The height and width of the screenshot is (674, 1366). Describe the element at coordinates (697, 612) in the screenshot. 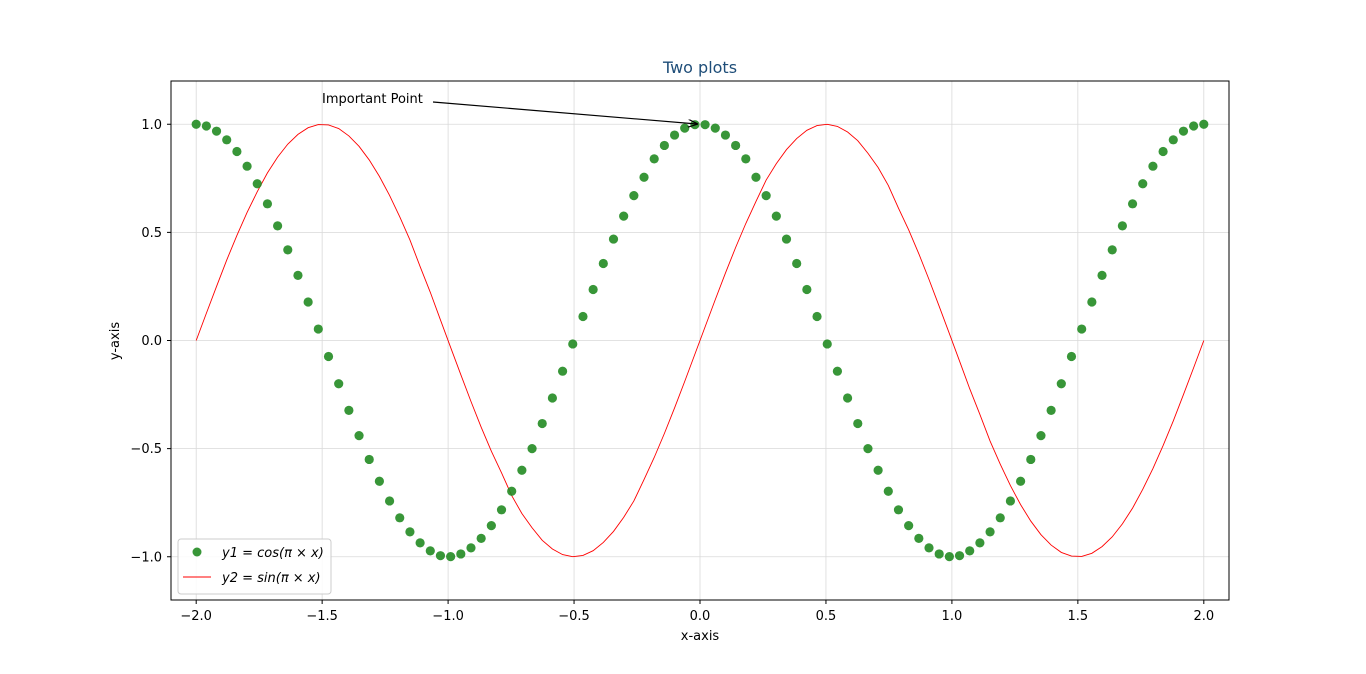

I see `x-axis-ticks: −2.0 −1.5 −1.0 −0.5 0.0 0.5 1.0 1.5 2.0` at that location.